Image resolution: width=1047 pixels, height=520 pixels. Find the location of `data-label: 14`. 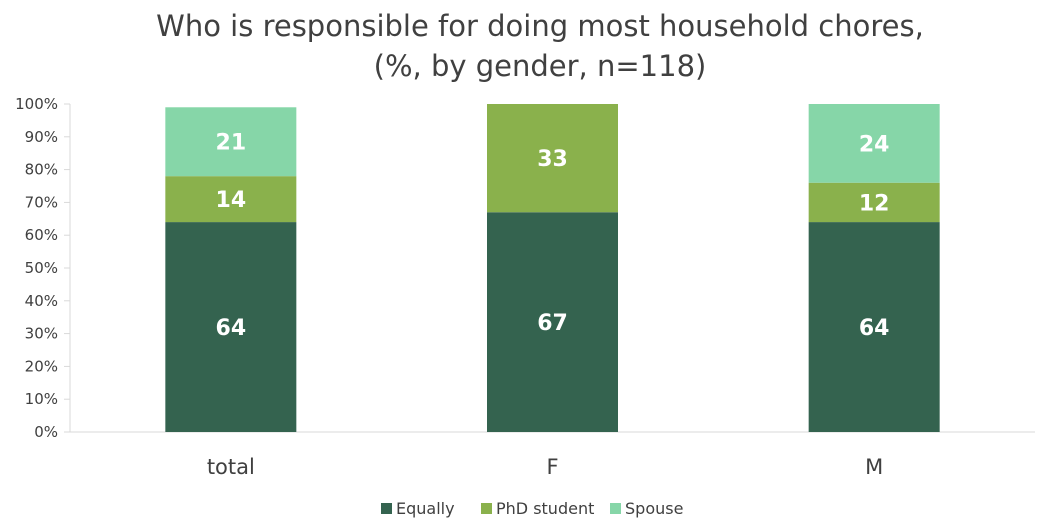

data-label: 14 is located at coordinates (231, 200).